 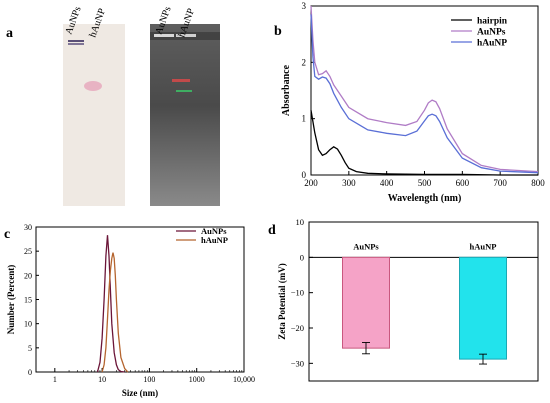 What do you see at coordinates (538, 183) in the screenshot?
I see `x-tick-label: 800` at bounding box center [538, 183].